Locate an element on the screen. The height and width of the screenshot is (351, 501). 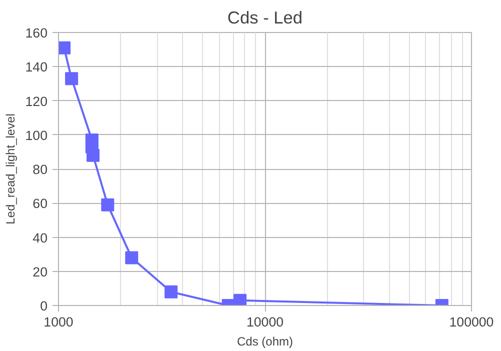
y-tick-label: 40 is located at coordinates (40, 238).